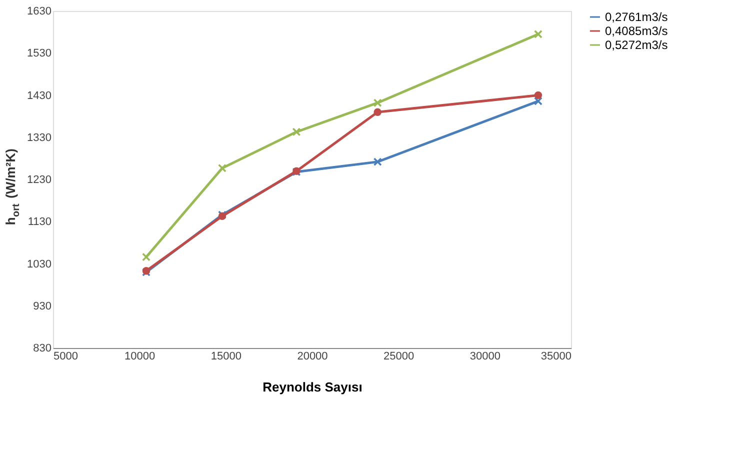 This screenshot has width=755, height=454. What do you see at coordinates (39, 12) in the screenshot?
I see `y-tick-label: 1630` at bounding box center [39, 12].